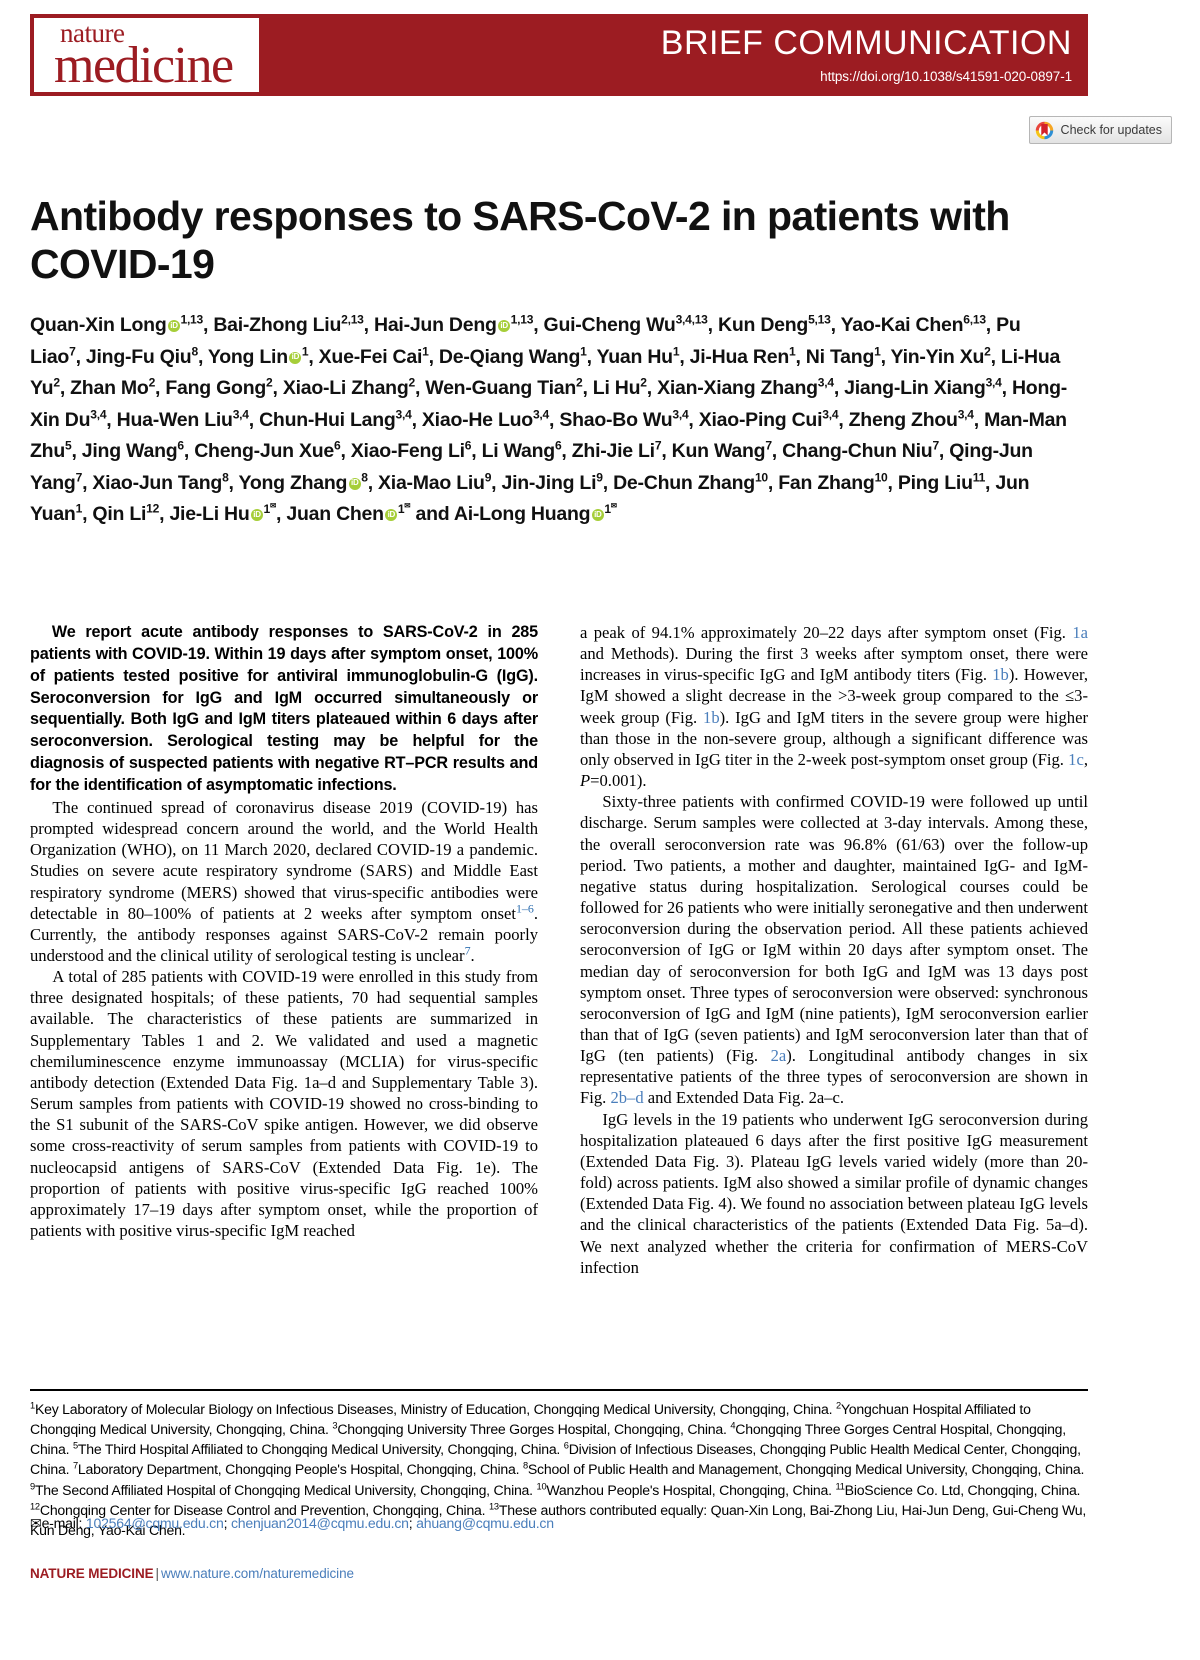 This screenshot has width=1200, height=1660. I want to click on footer-url: www.nature.com/naturemedicine, so click(257, 1573).